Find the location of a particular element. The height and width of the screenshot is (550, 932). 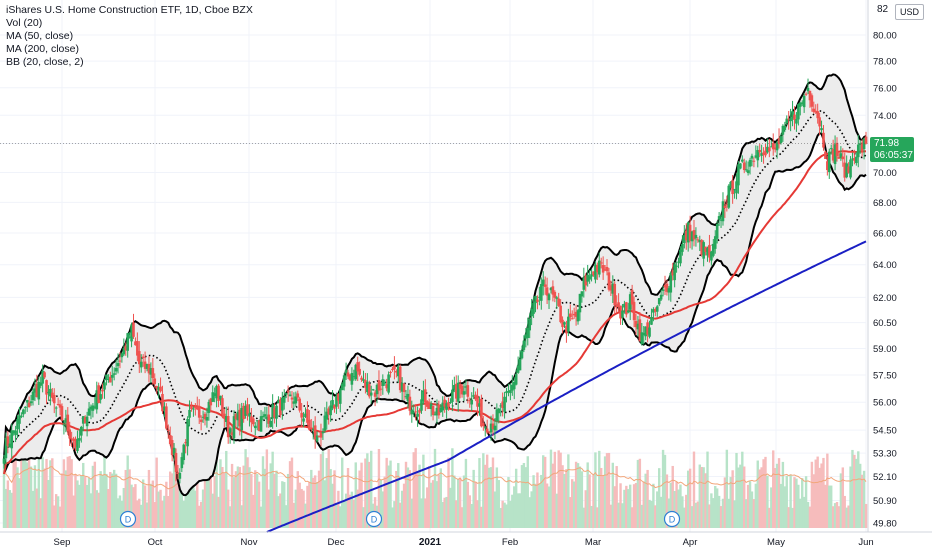

time-tick-label: Dec is located at coordinates (336, 542).